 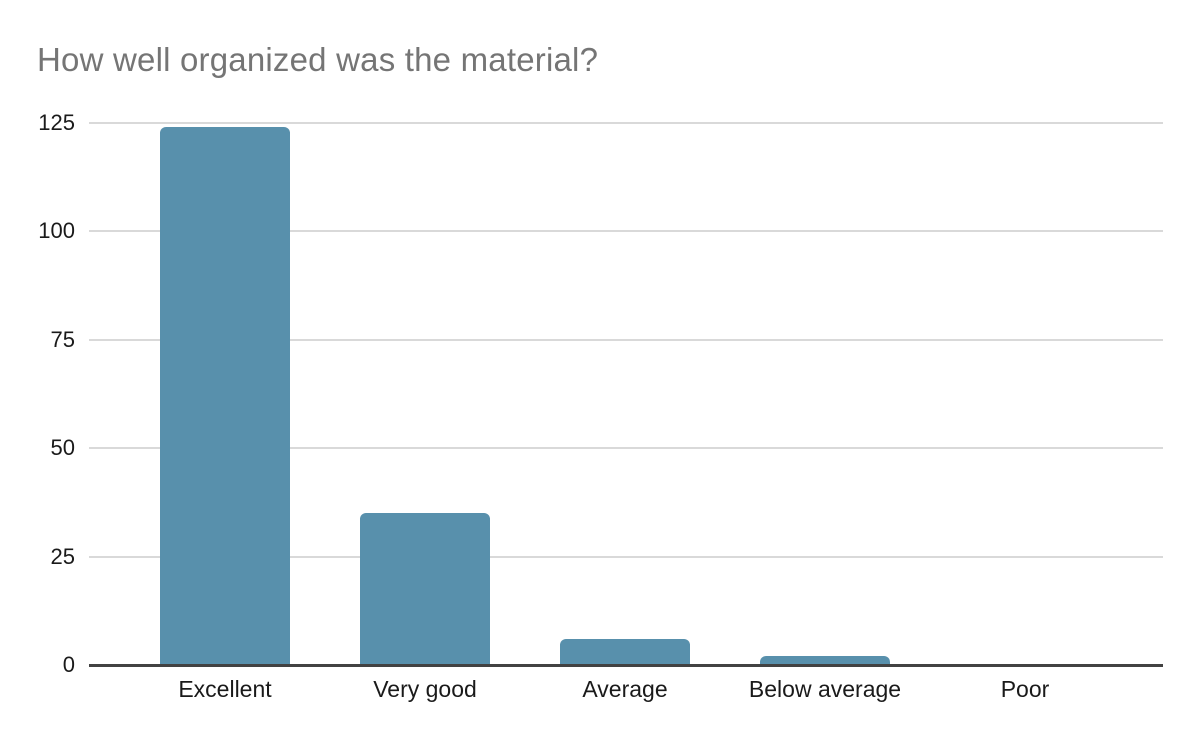 I want to click on y-tick-label: 25, so click(x=62, y=556).